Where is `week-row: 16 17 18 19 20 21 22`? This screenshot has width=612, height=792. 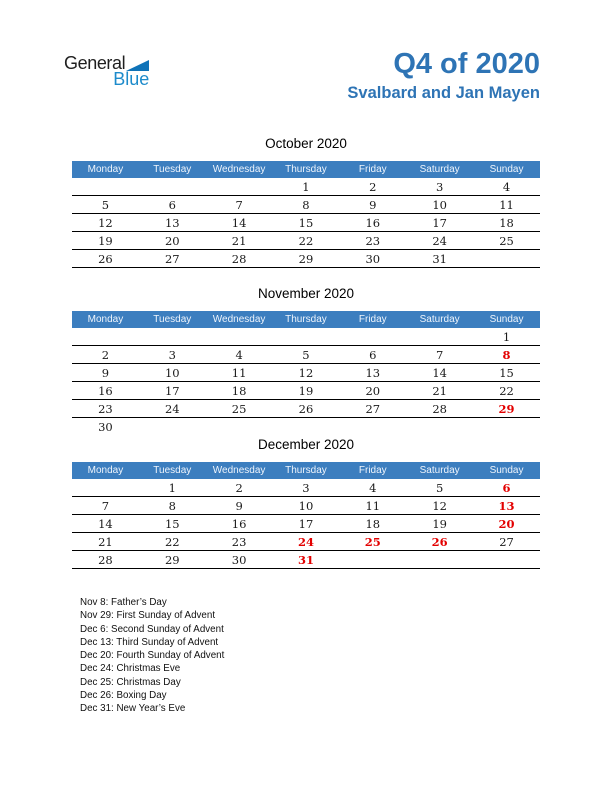 week-row: 16 17 18 19 20 21 22 is located at coordinates (306, 390).